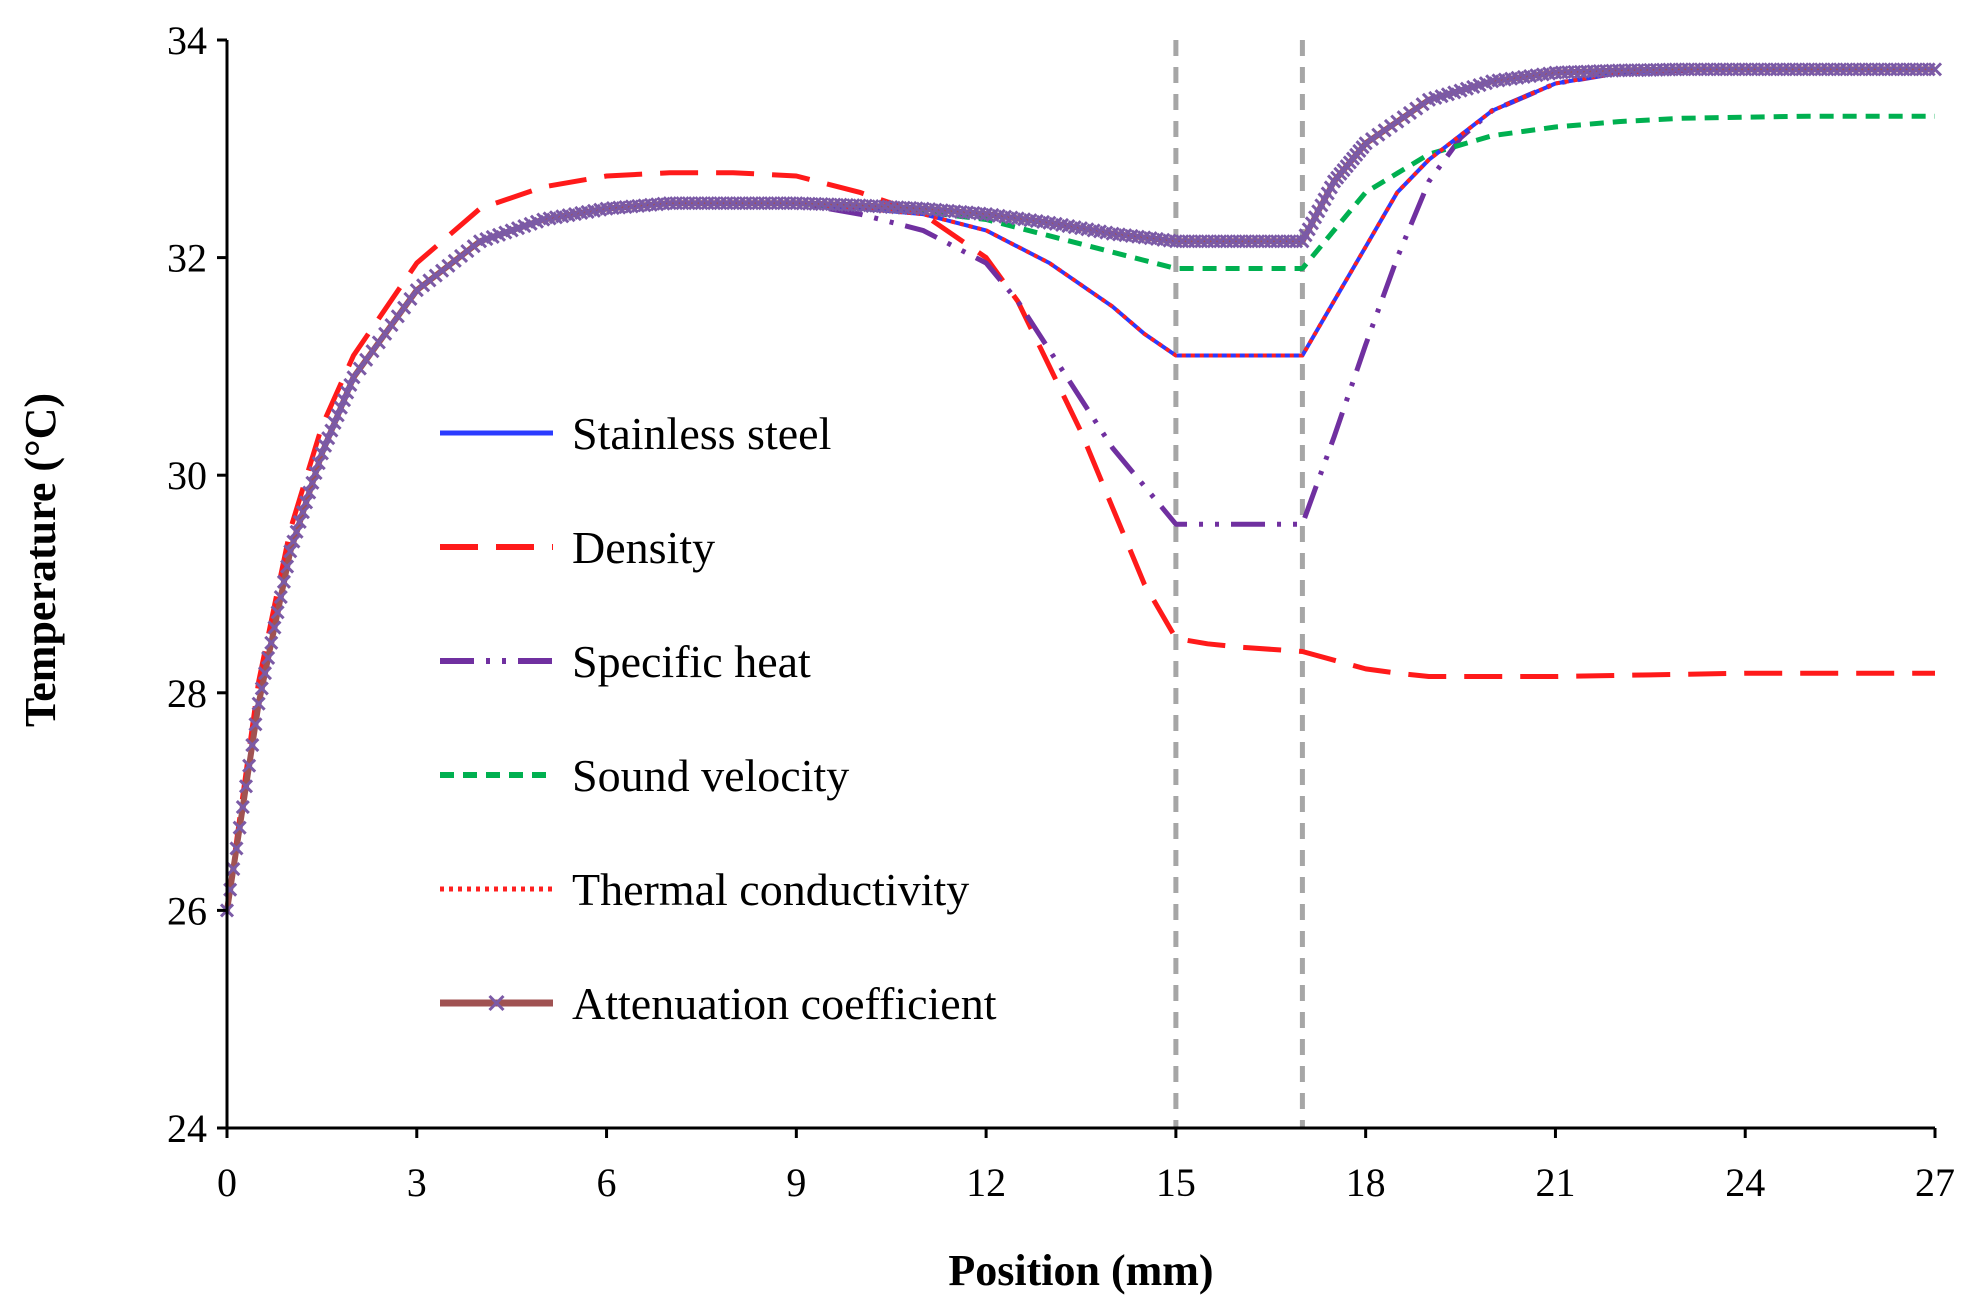 The image size is (1975, 1310). Describe the element at coordinates (643, 547) in the screenshot. I see `legend-label-density: Density` at that location.